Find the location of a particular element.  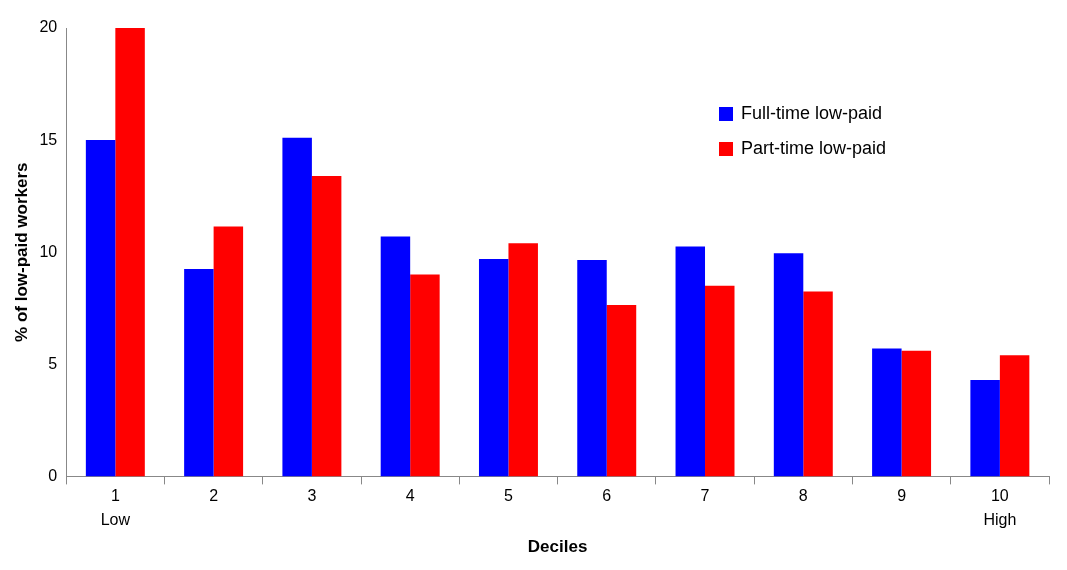

x-tick-label: 4 is located at coordinates (410, 496).